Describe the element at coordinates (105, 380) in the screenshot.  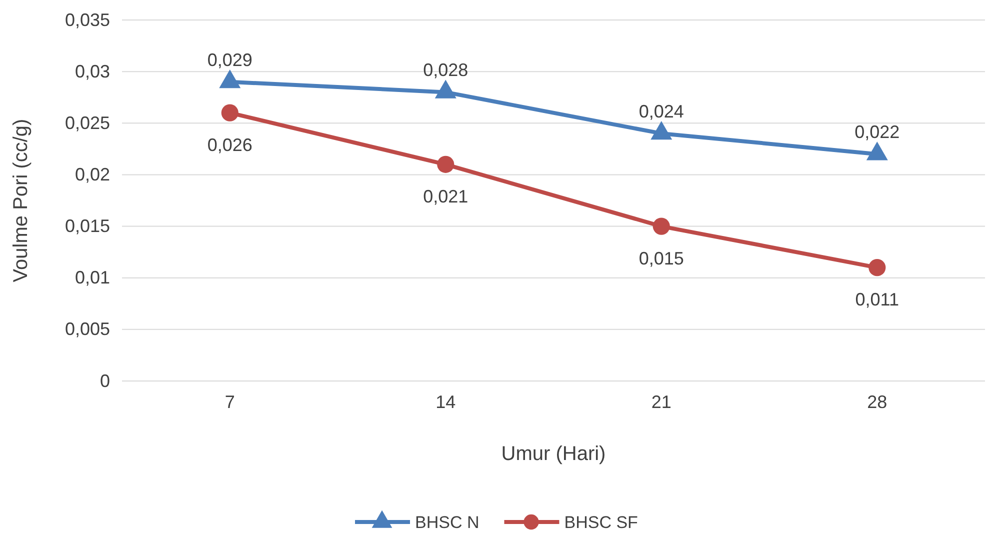
I see `y-tick-label: 0` at that location.